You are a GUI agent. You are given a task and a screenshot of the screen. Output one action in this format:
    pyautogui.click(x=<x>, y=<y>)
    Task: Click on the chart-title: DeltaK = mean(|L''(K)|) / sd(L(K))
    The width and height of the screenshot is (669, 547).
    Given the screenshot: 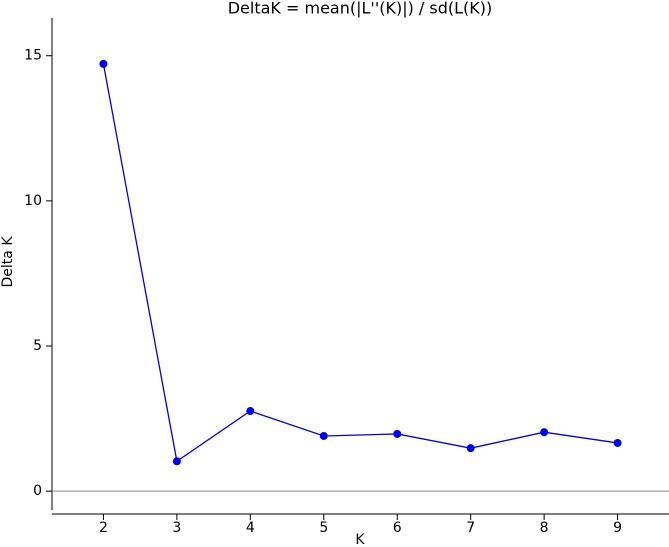 What is the action you would take?
    pyautogui.click(x=360, y=9)
    